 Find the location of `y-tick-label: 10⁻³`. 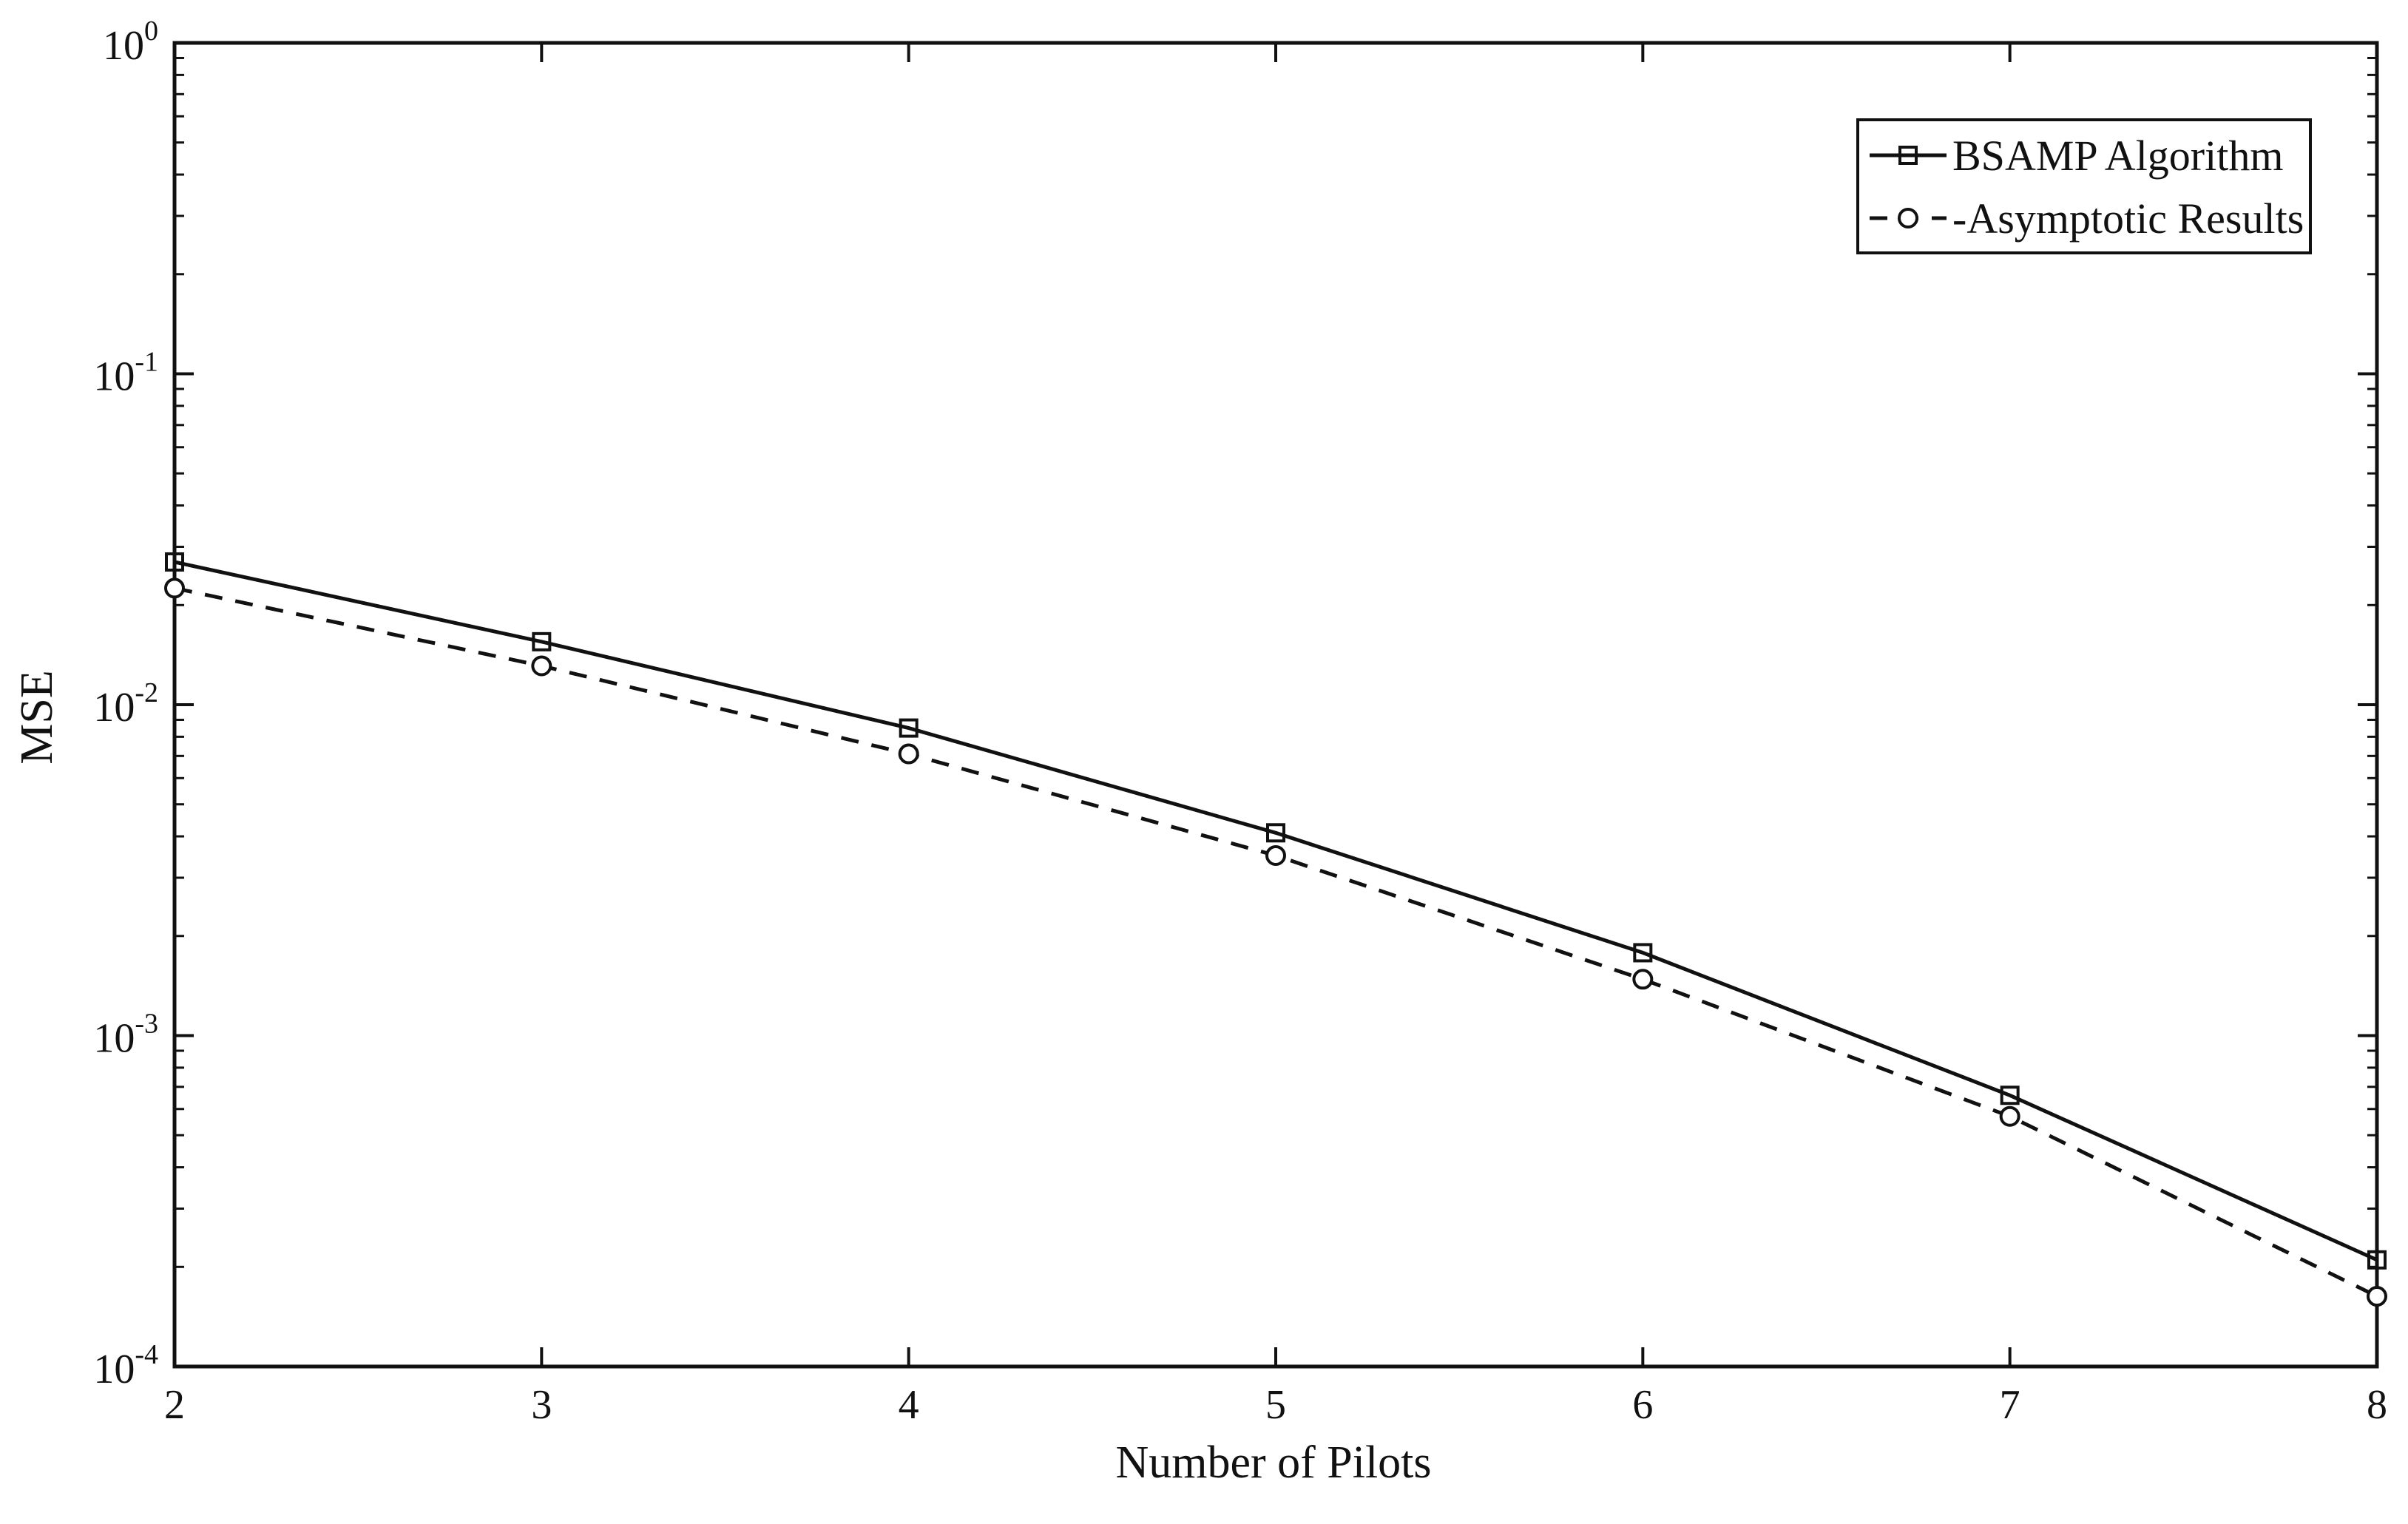

y-tick-label: 10⁻³ is located at coordinates (125, 1035).